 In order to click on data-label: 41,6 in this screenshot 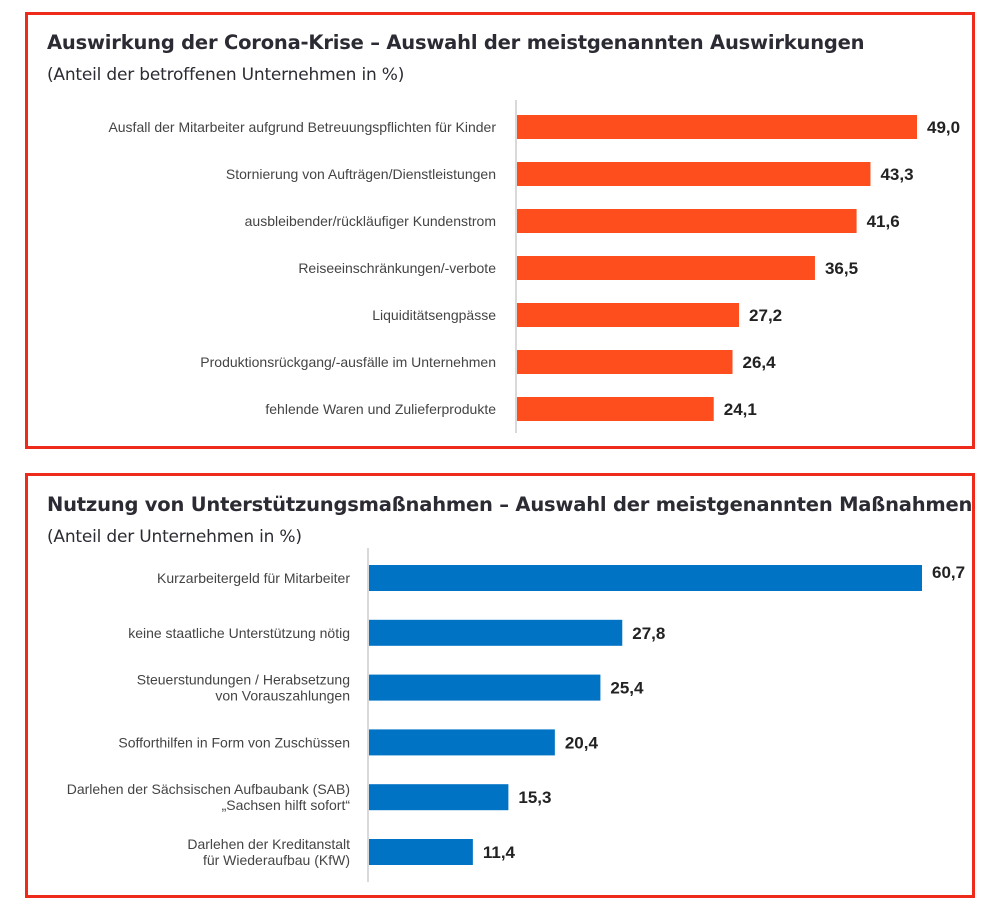, I will do `click(883, 221)`.